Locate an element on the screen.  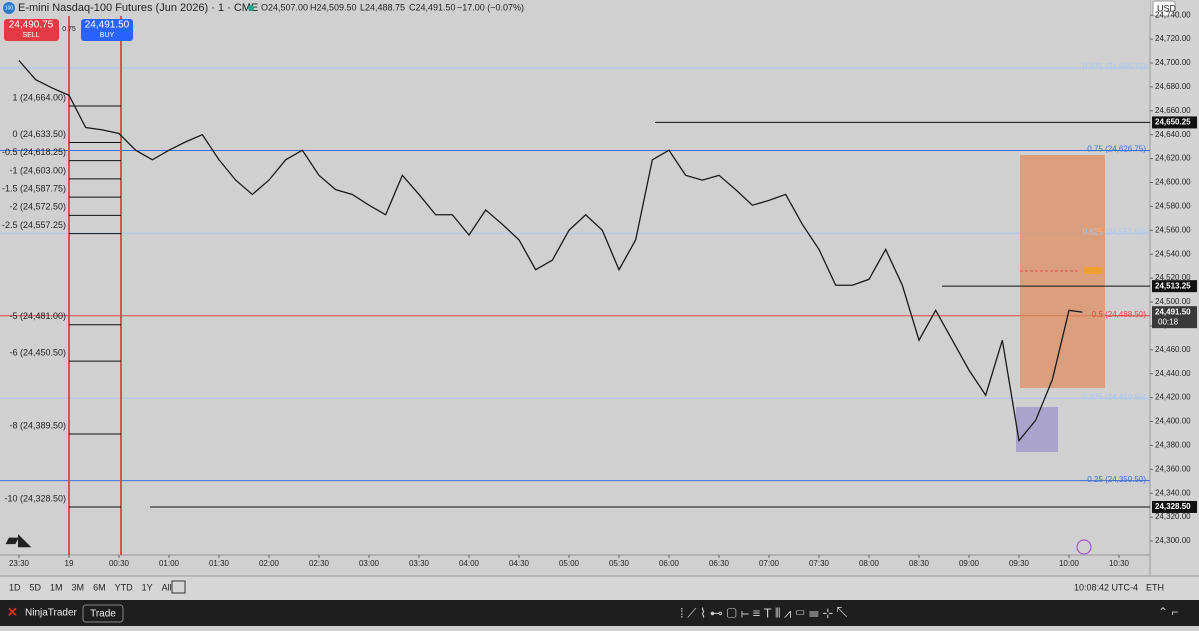
x-tick-label: 07:00 is located at coordinates (769, 563).